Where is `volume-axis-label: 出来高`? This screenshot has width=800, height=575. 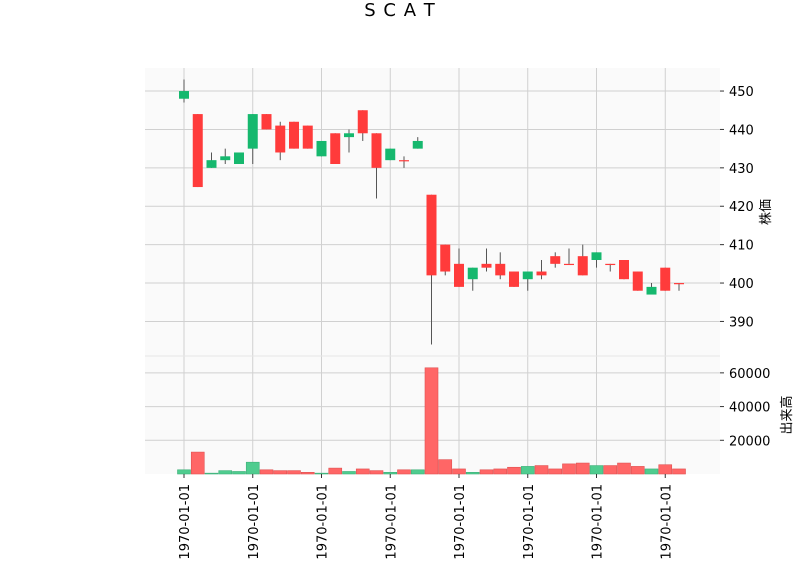 volume-axis-label: 出来高 is located at coordinates (787, 414).